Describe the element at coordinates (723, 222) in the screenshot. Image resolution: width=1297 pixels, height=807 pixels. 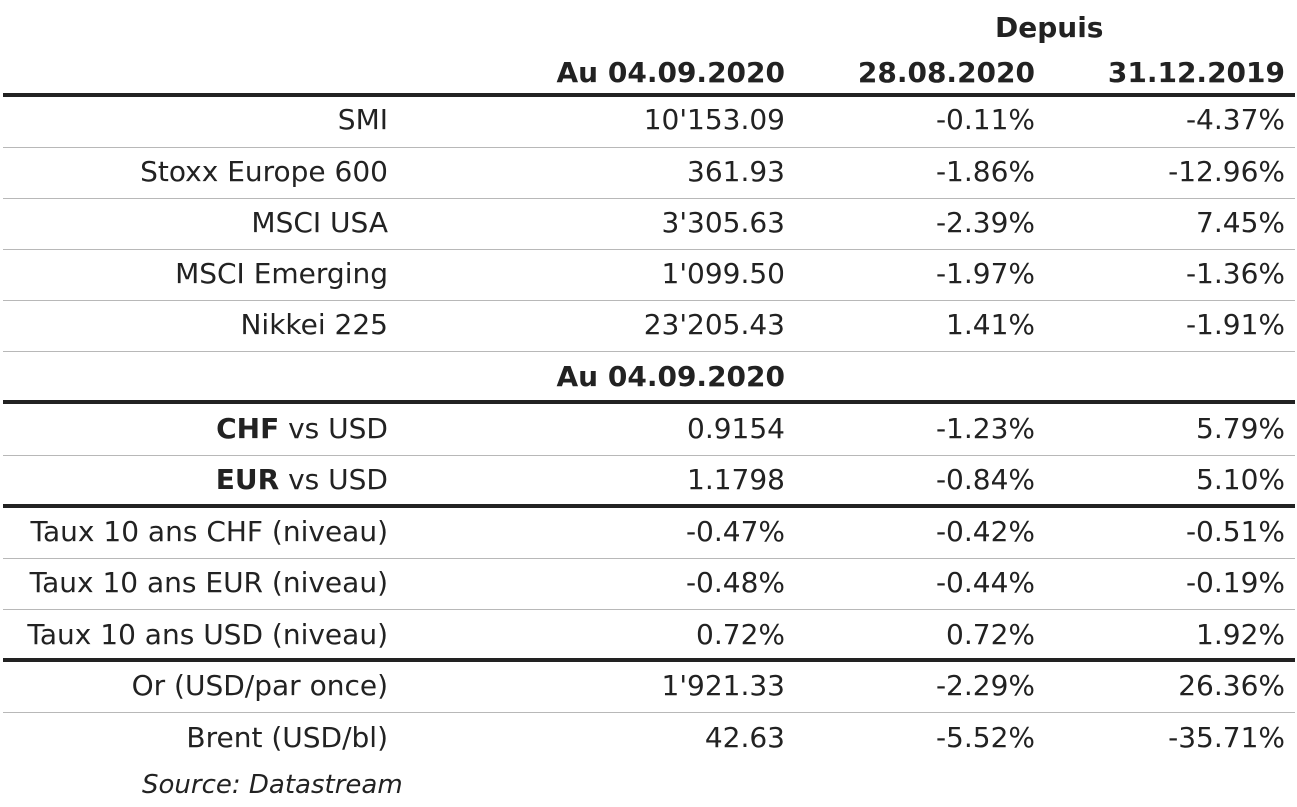
I see `row-value: 3'305.63` at that location.